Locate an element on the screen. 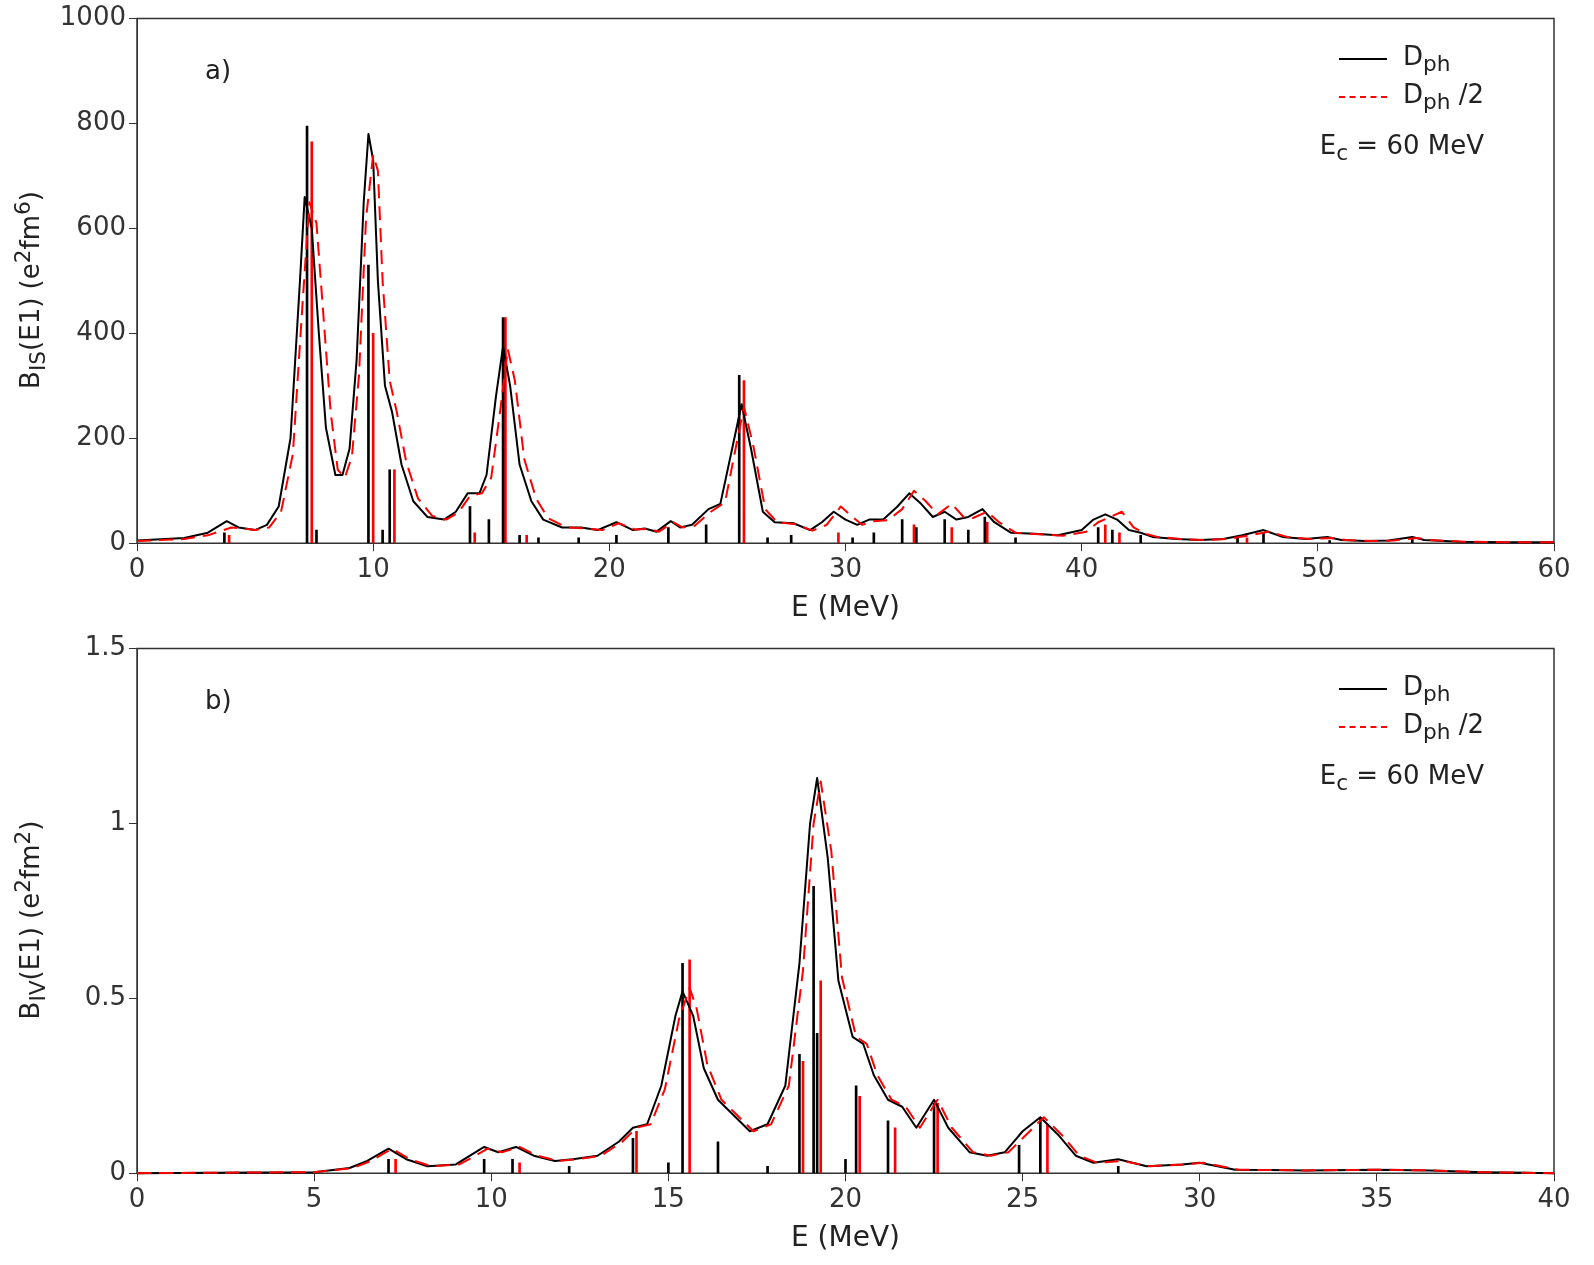 This screenshot has height=1265, width=1594. y-tick-label: 800 is located at coordinates (101, 121).